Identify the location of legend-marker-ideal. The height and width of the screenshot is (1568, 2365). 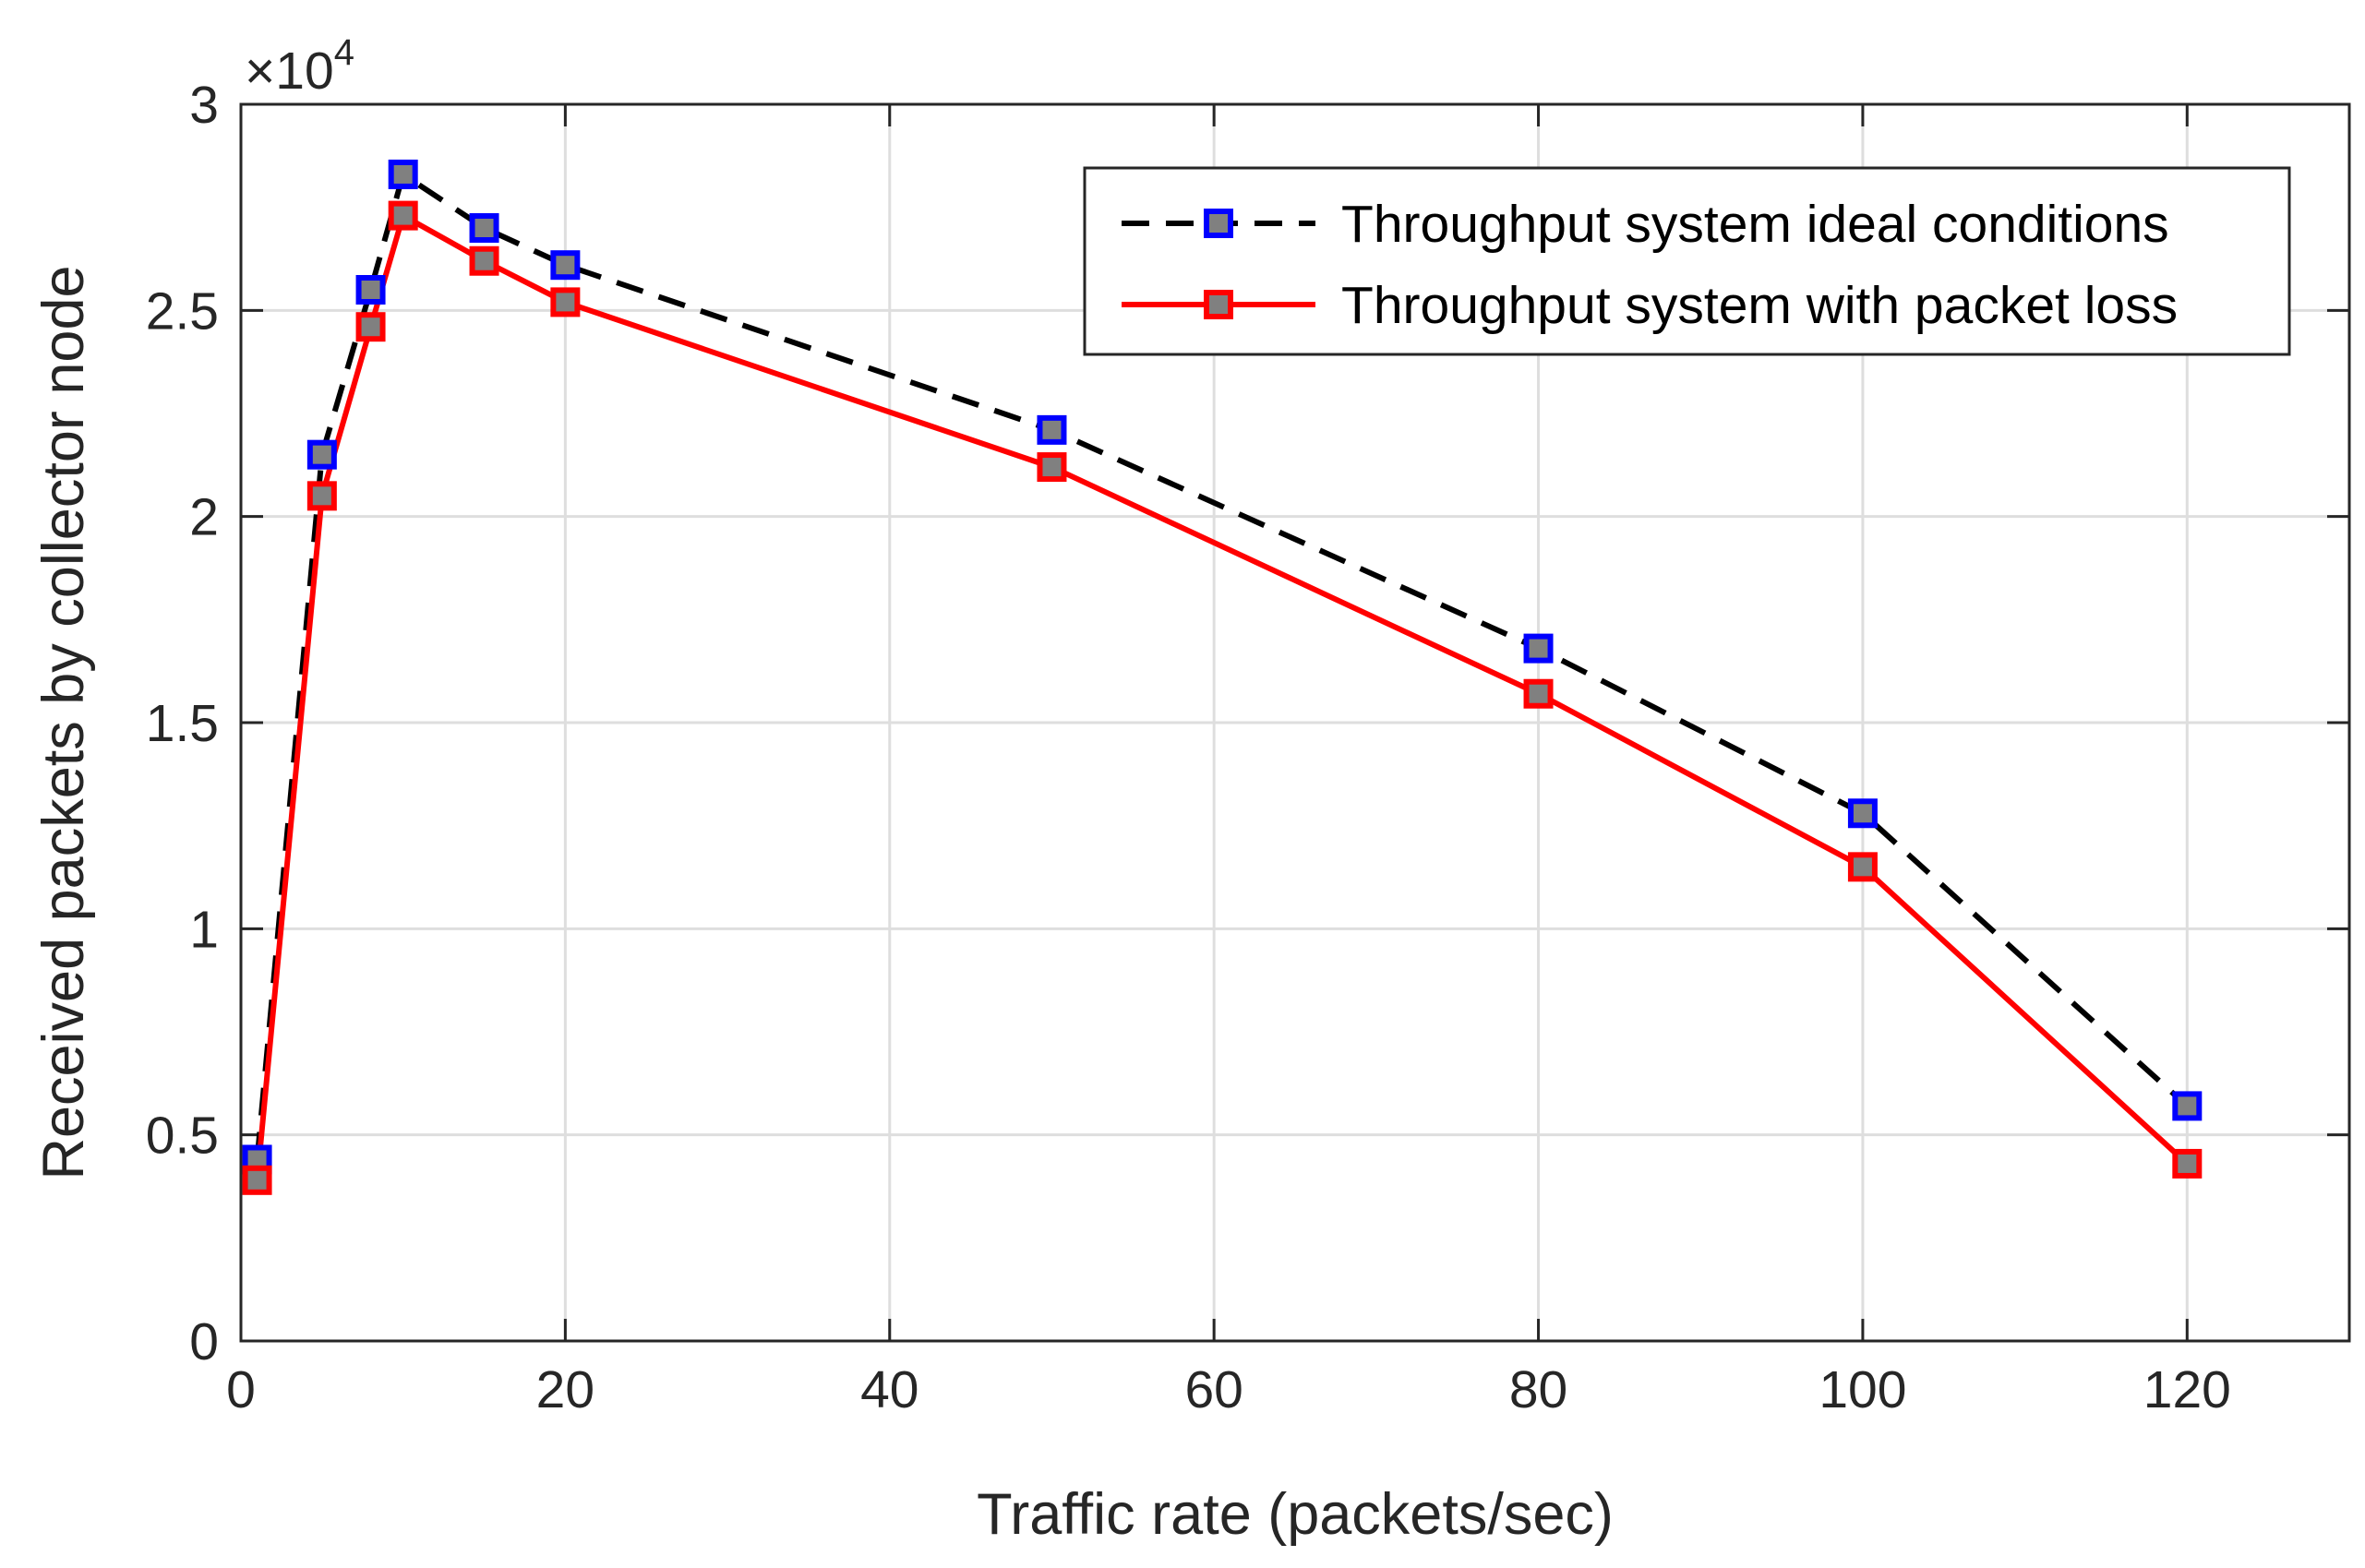
(1218, 224).